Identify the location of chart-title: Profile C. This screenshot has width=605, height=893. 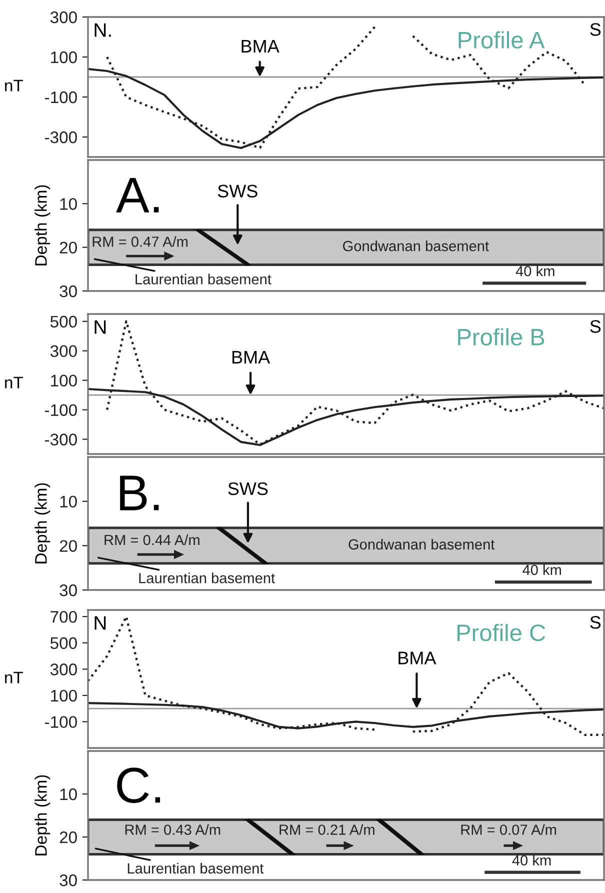
(501, 633).